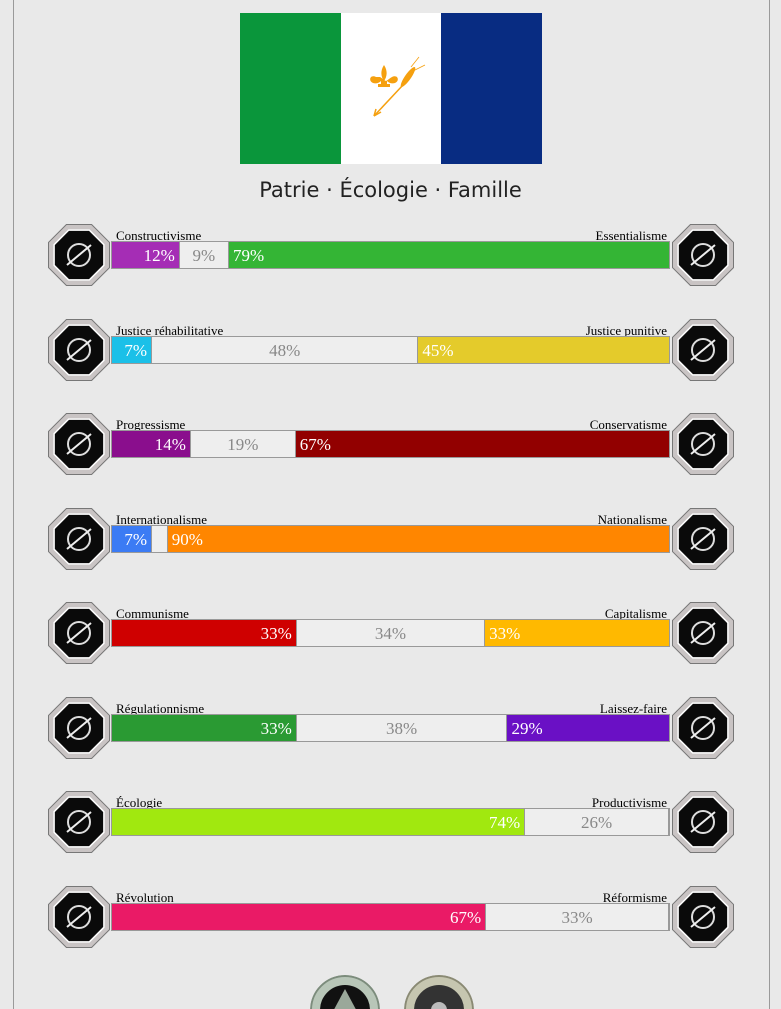  Describe the element at coordinates (390, 846) in the screenshot. I see `axis-row: Écologie Productivisme 74% 26%` at that location.